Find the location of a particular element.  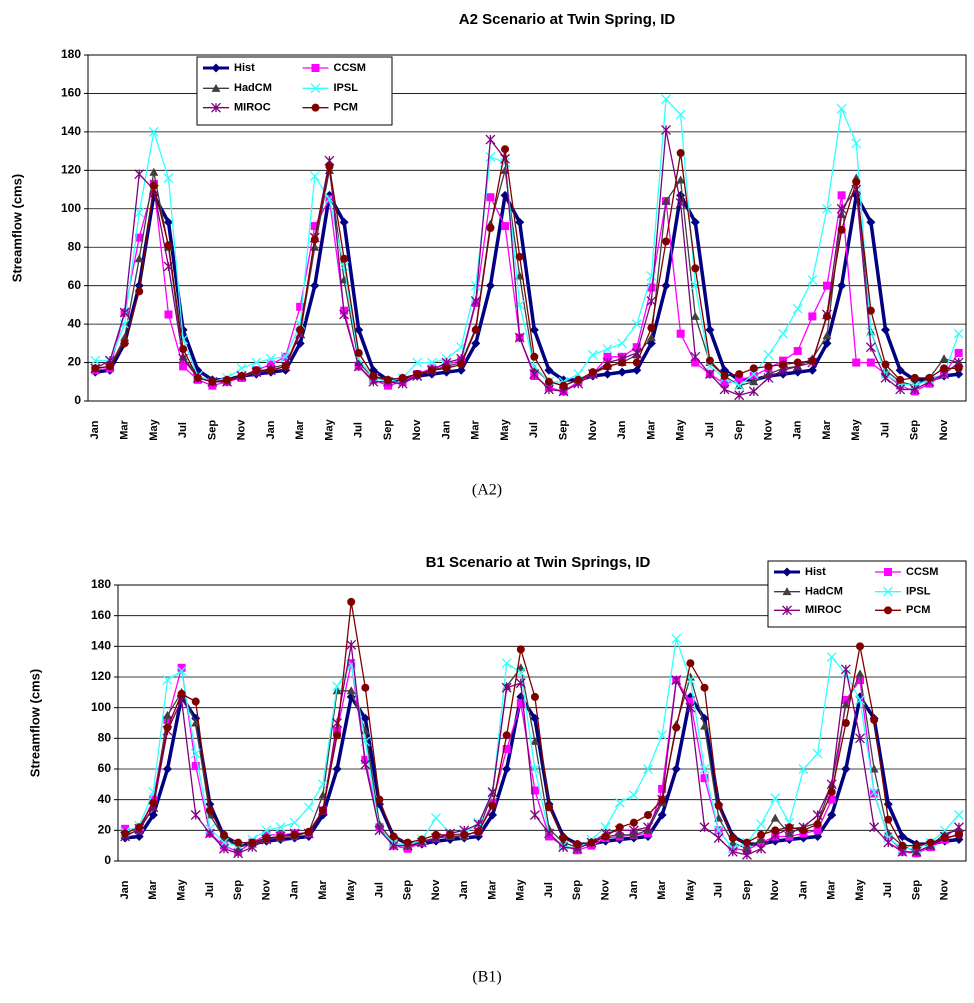

y-tick-label: 140 is located at coordinates (101, 646).